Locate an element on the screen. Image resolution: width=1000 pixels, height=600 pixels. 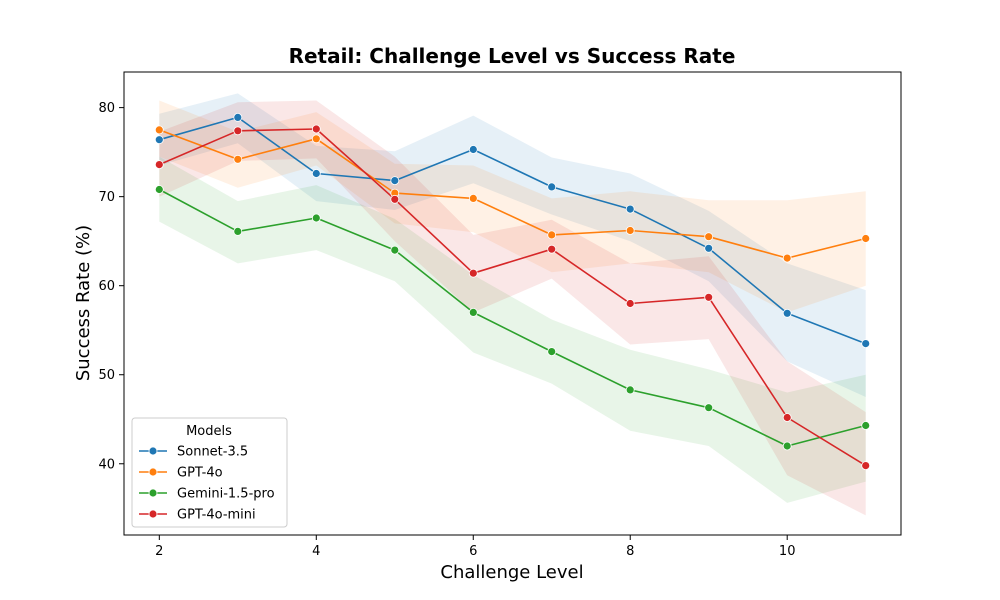
legend-marker-gemini-1-5-pro is located at coordinates (153, 493).